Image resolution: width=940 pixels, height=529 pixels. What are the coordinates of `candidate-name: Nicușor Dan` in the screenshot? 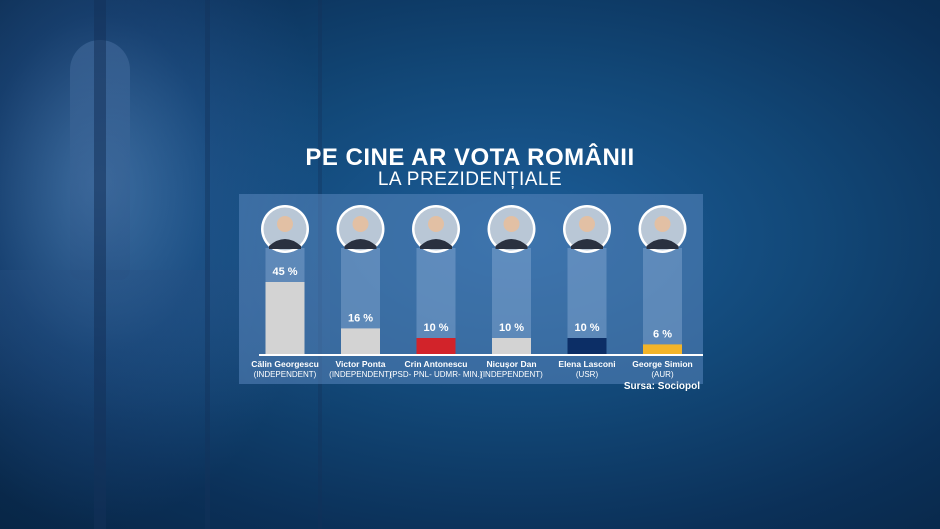 It's located at (511, 364).